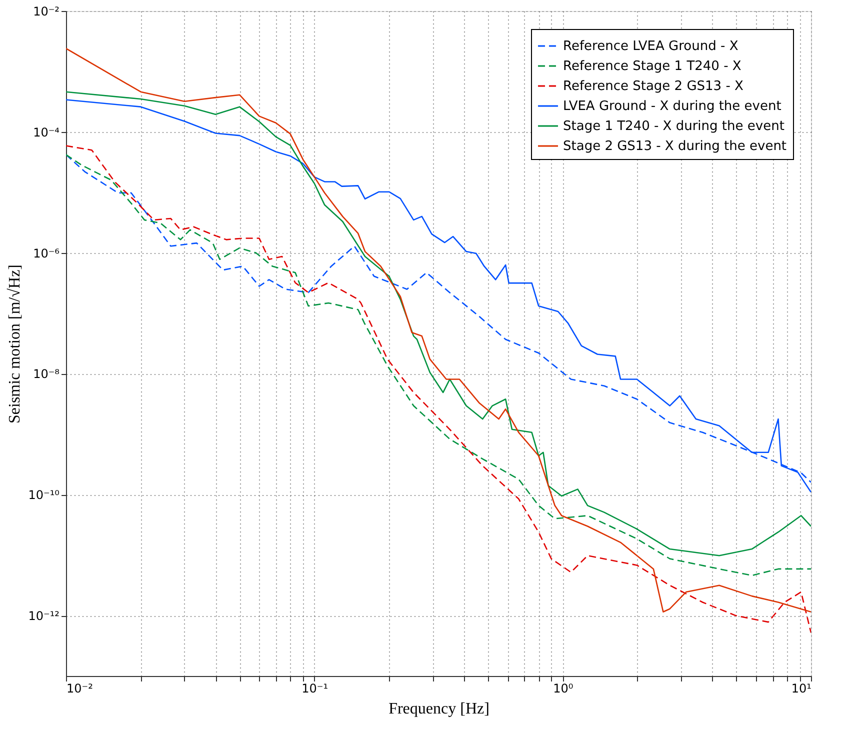 This screenshot has width=851, height=743. I want to click on y-tick-label: 10⁻², so click(46, 11).